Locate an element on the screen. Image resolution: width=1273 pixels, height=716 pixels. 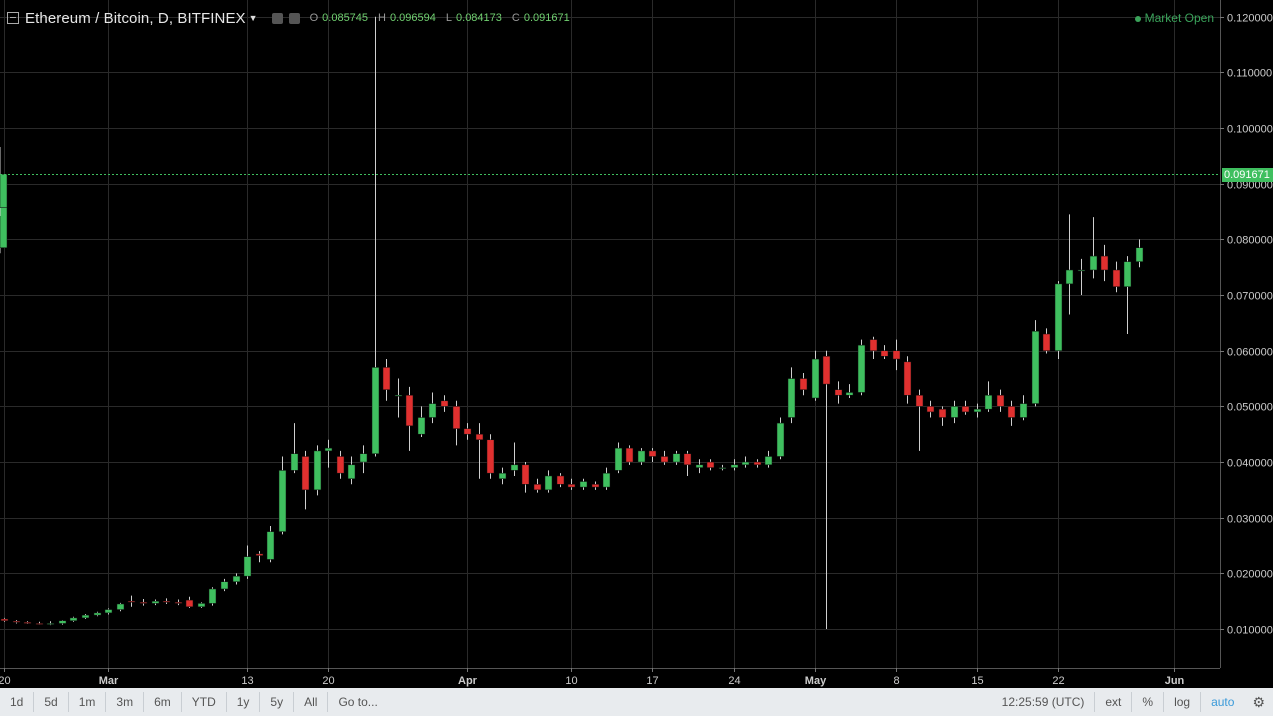
ext-toggle: ext is located at coordinates (1112, 702).